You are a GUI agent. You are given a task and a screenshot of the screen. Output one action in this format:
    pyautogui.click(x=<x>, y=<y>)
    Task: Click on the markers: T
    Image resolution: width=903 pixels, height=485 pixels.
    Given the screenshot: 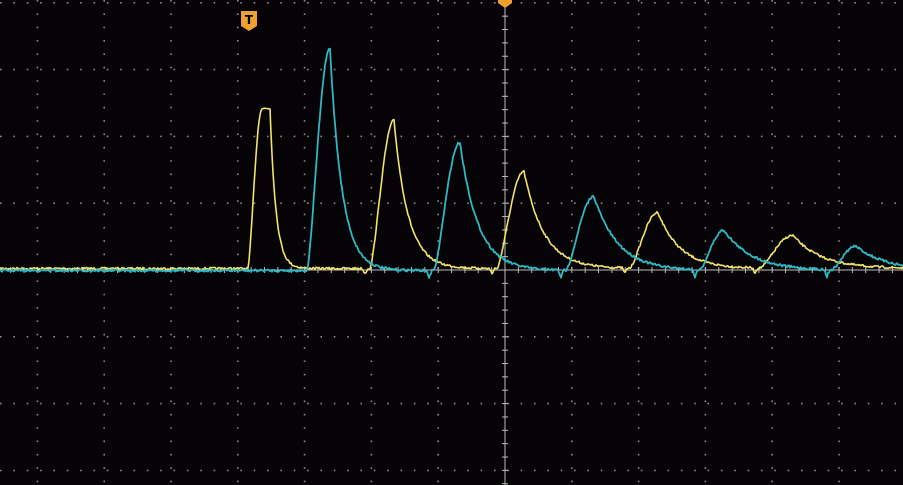 What is the action you would take?
    pyautogui.click(x=376, y=15)
    